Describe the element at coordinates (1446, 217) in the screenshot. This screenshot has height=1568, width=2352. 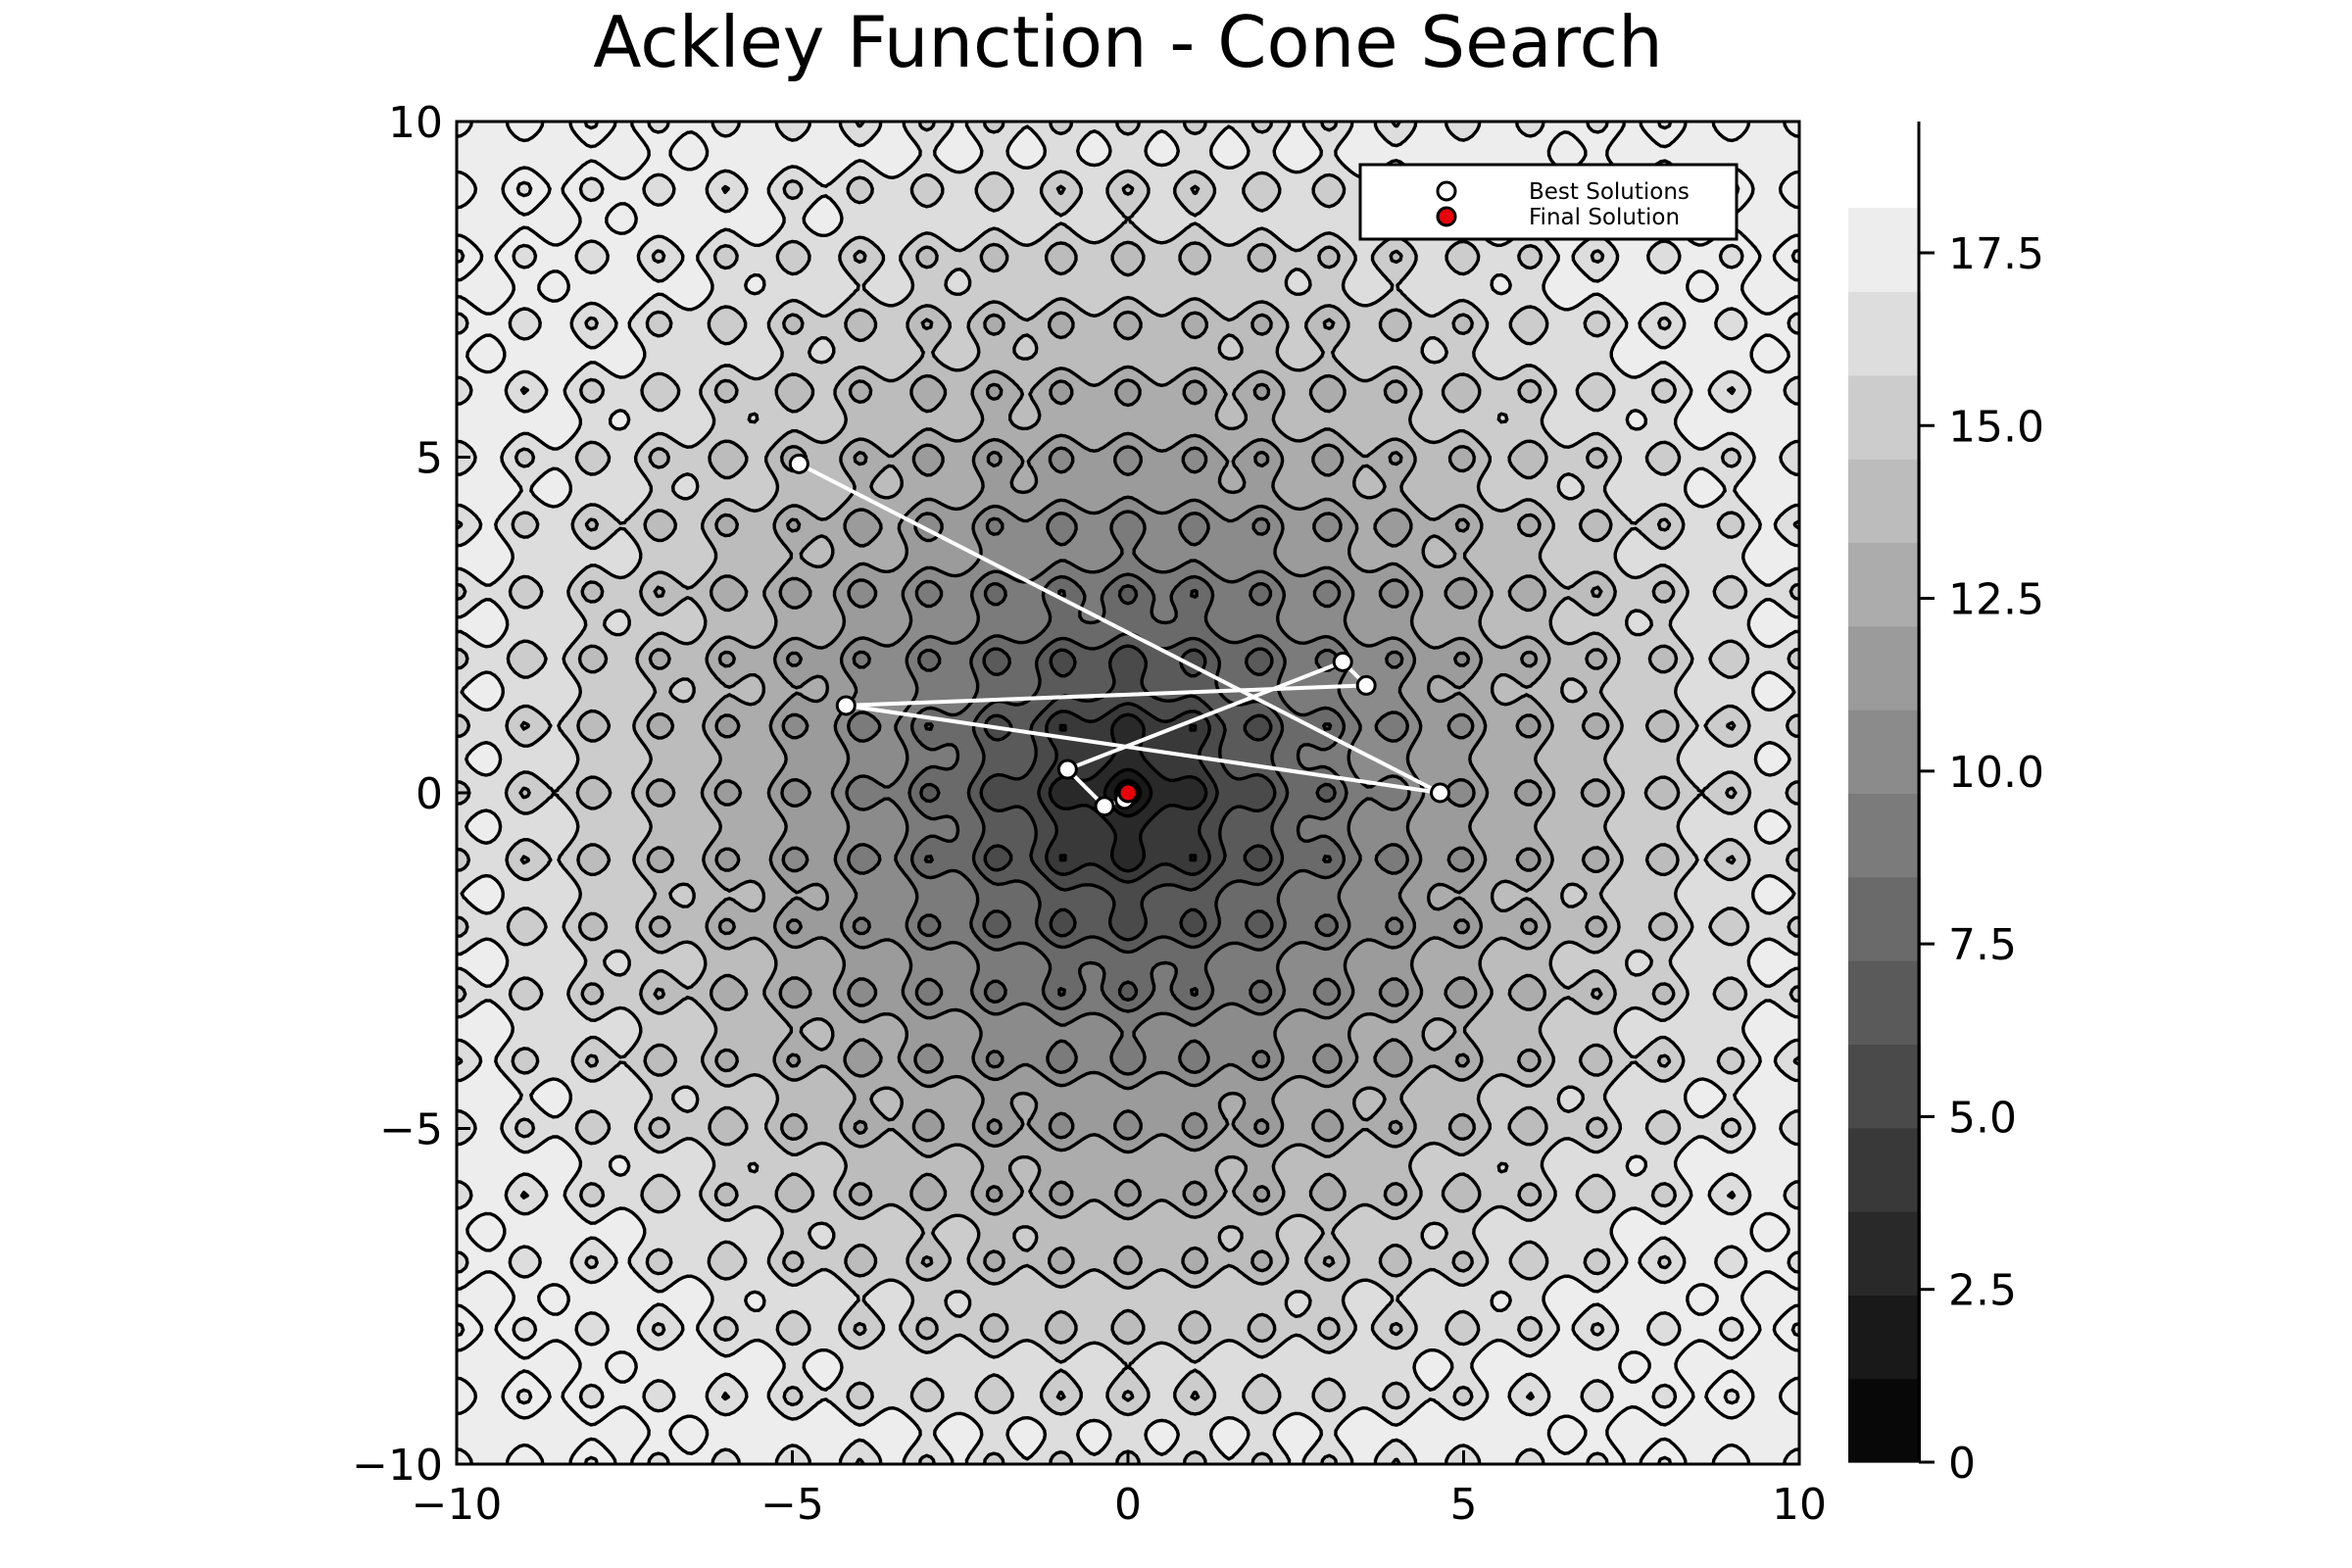
I see `legend-marker-final` at that location.